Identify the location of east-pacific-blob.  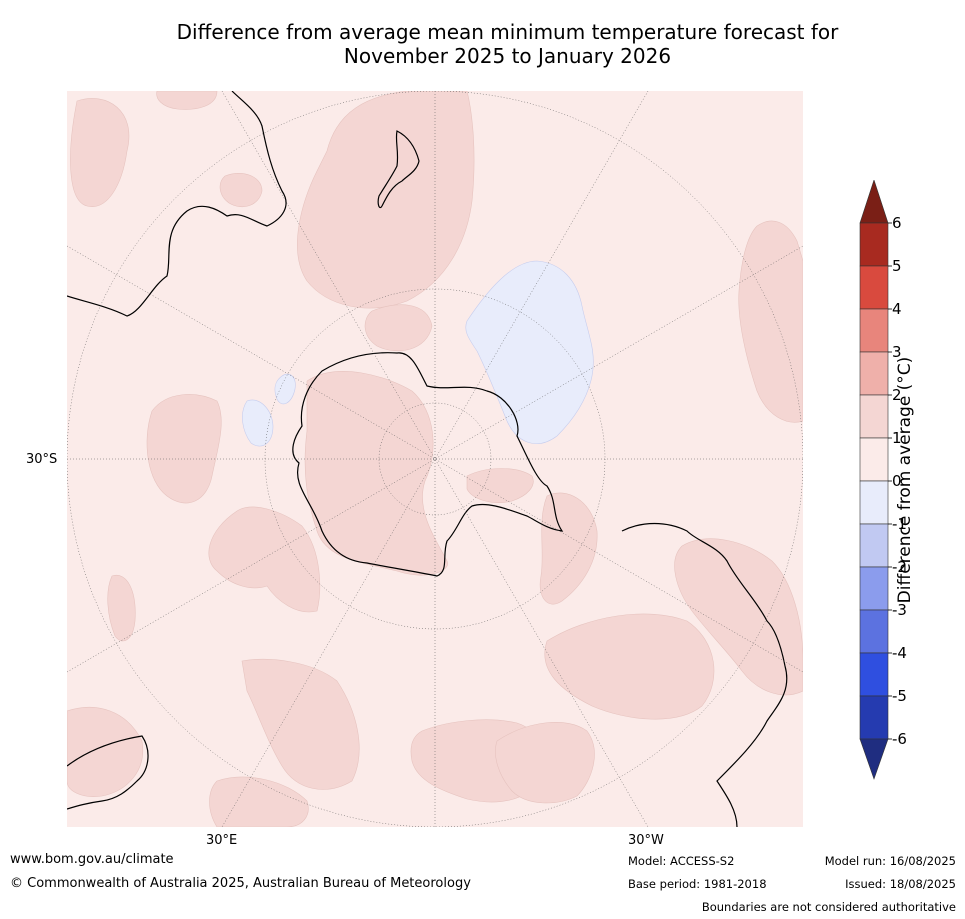
(738, 617).